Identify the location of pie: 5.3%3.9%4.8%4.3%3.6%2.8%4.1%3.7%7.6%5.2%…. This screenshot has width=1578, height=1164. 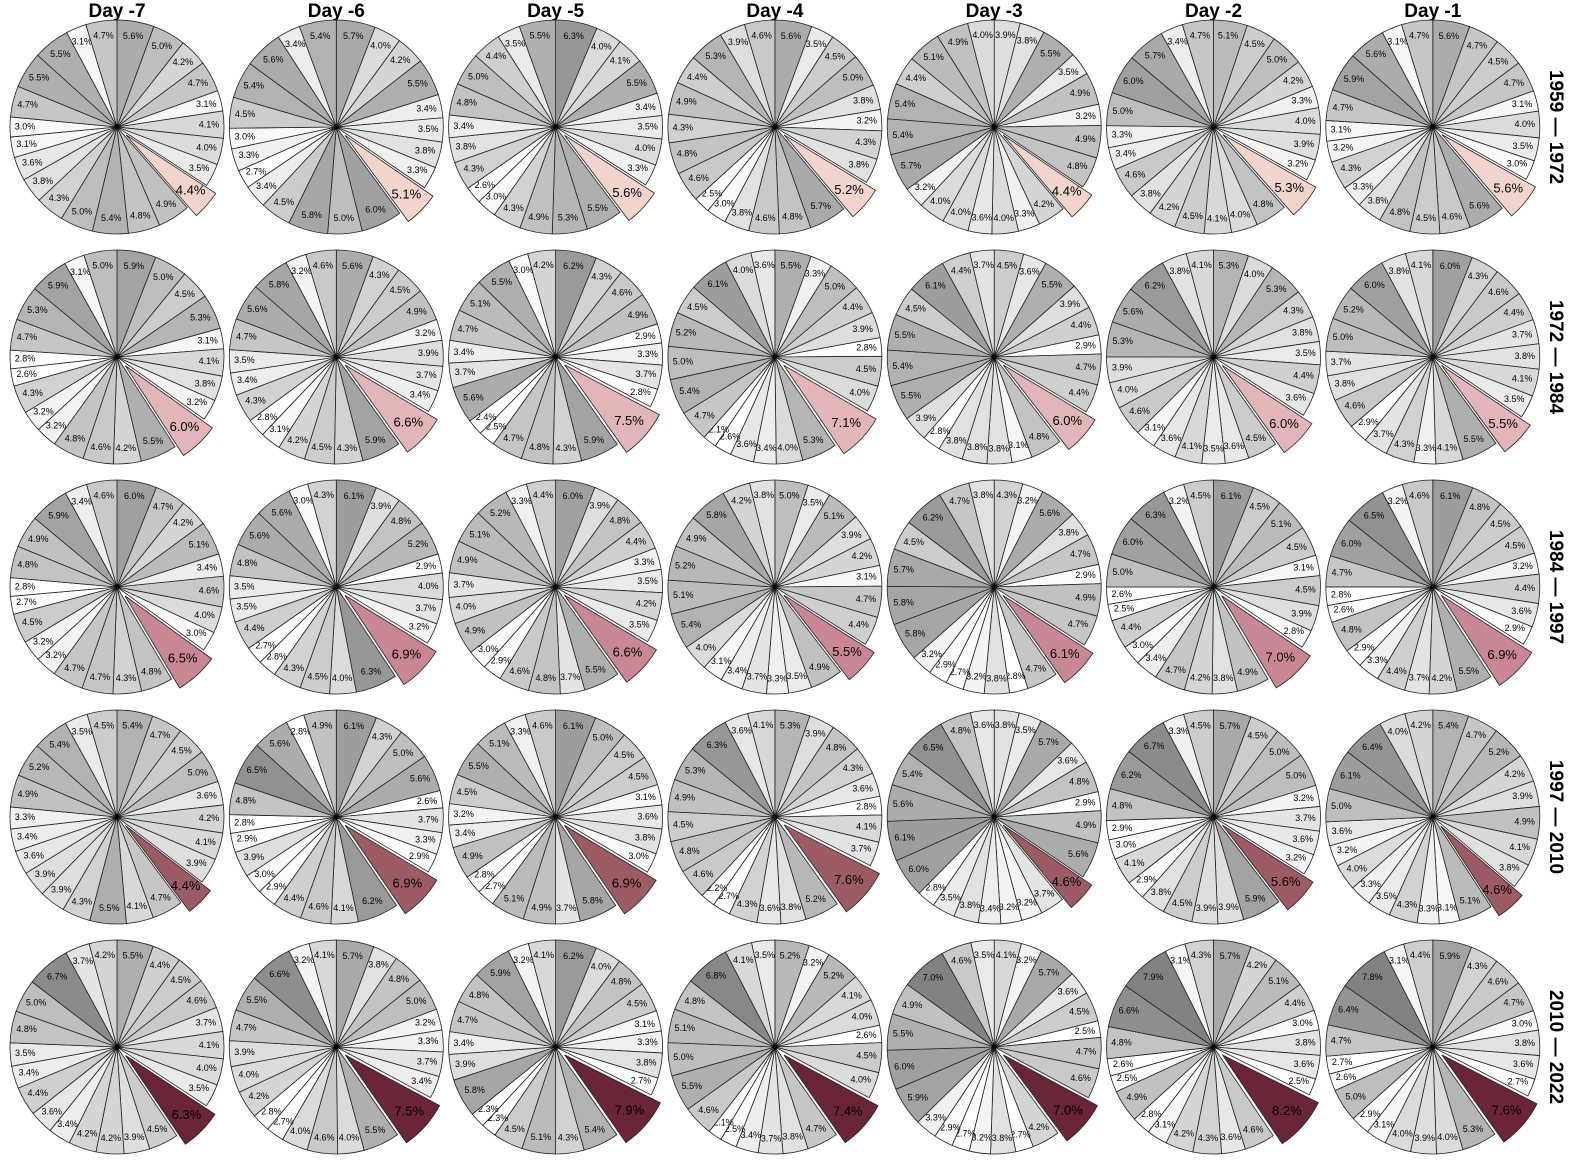
(775, 817).